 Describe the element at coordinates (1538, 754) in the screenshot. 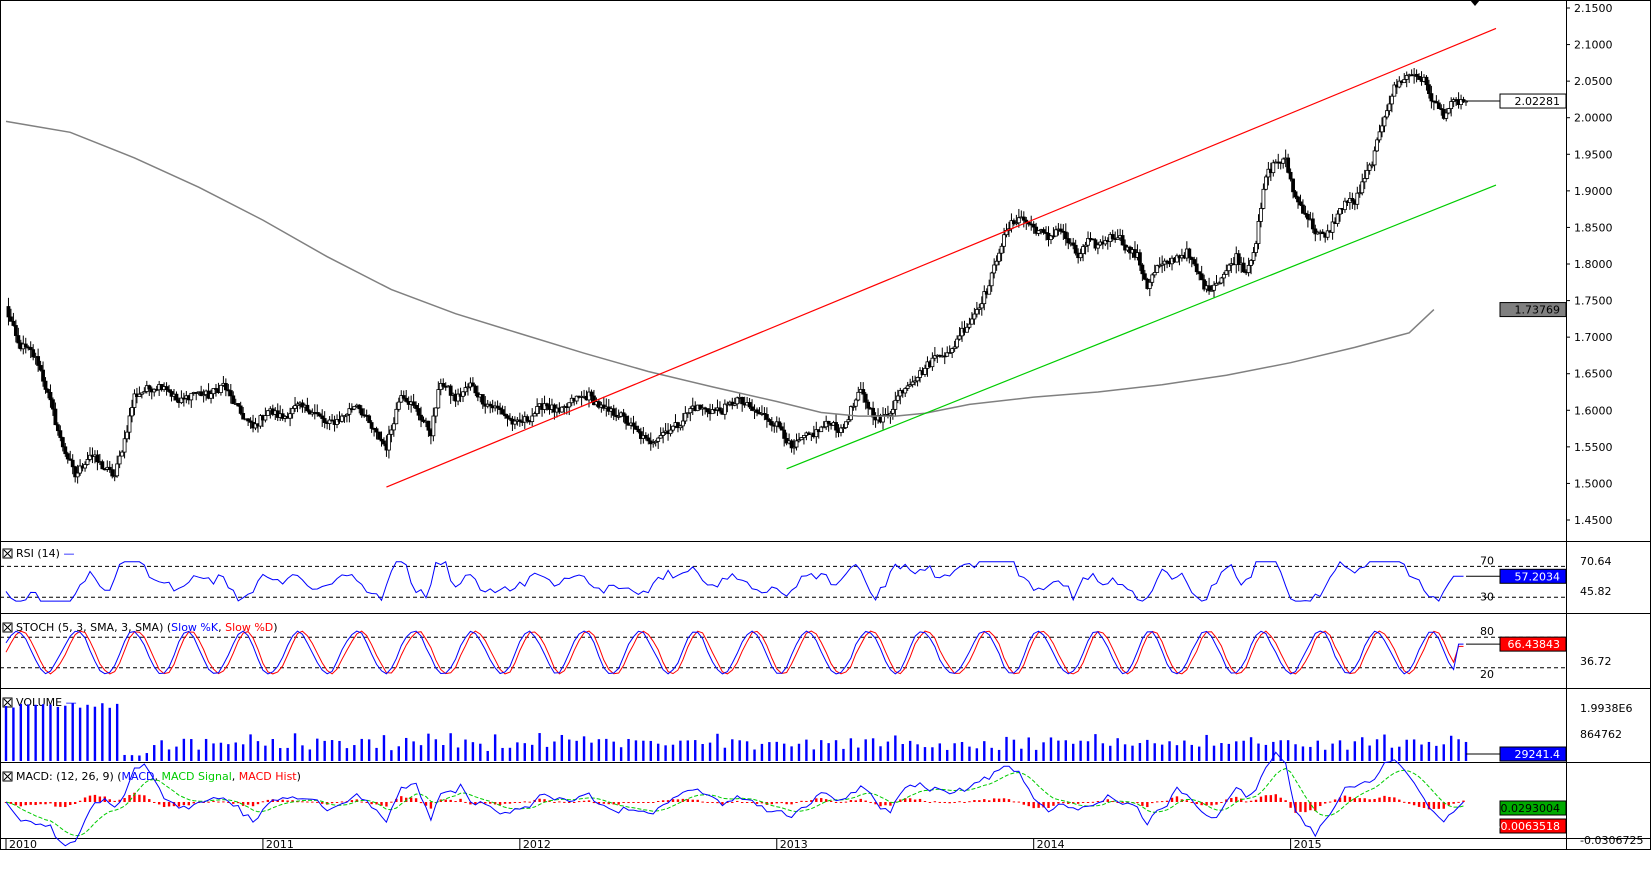

I see `volume-value: 29241.4` at that location.